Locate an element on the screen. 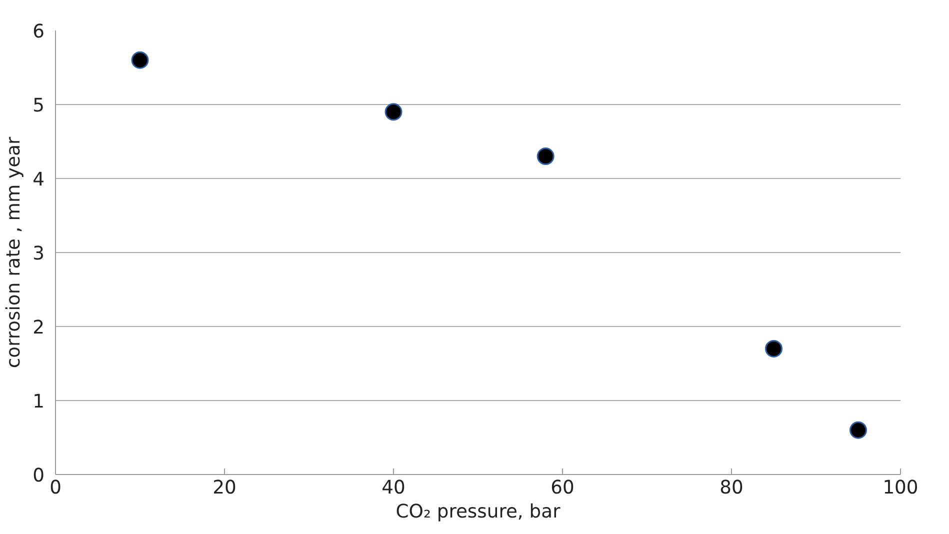 The image size is (949, 534). y-tick-label: 2 is located at coordinates (38, 328).